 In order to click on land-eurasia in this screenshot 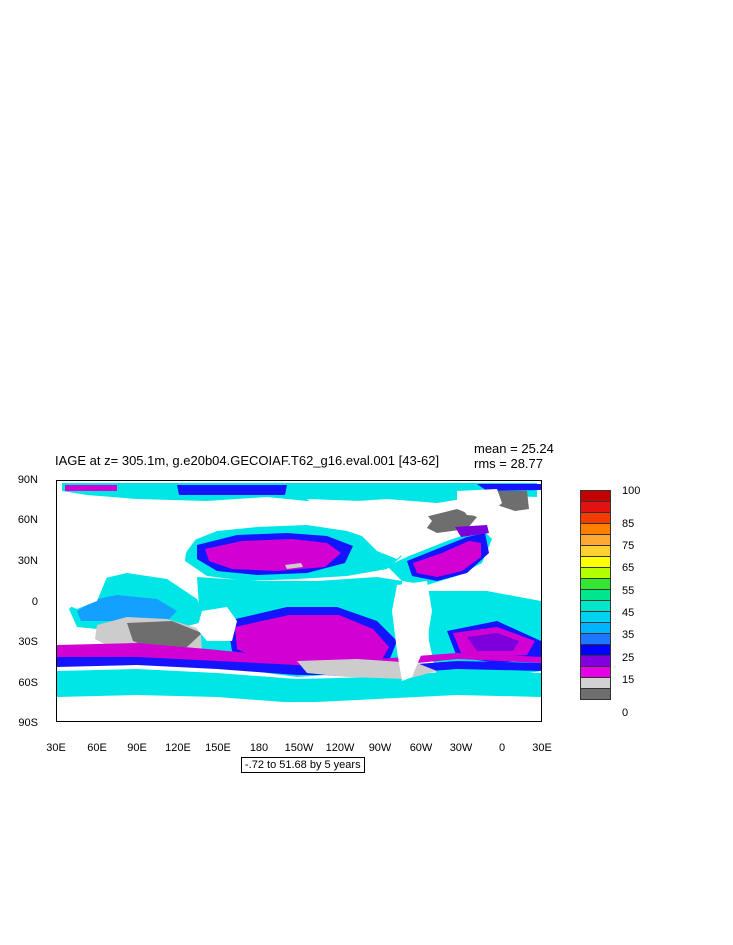, I will do `click(129, 537)`.